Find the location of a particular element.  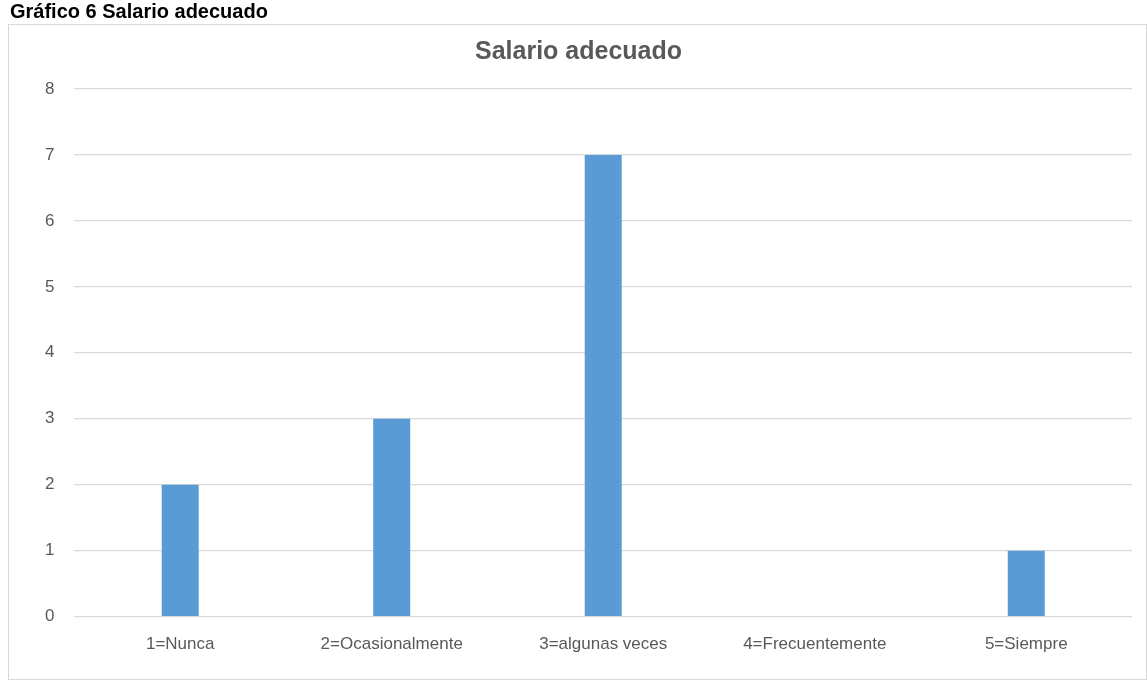

x-tick-label: 1=Nunca is located at coordinates (180, 644).